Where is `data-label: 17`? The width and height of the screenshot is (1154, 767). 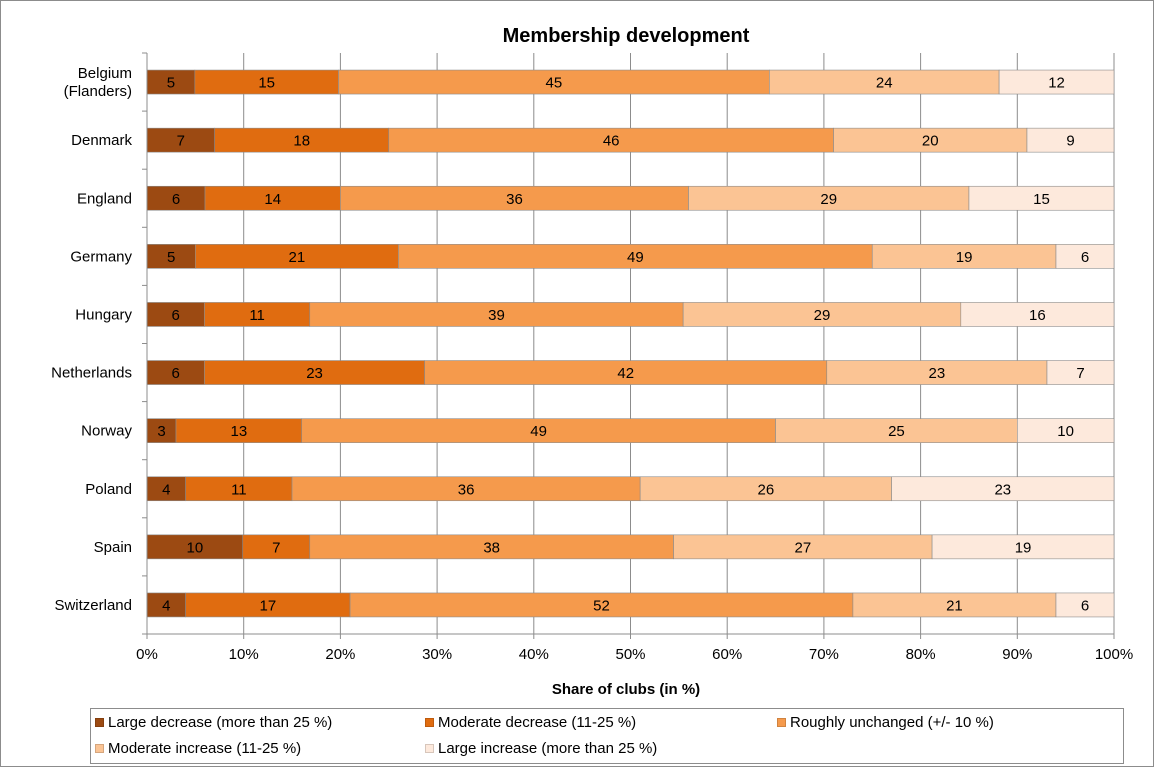 data-label: 17 is located at coordinates (268, 605).